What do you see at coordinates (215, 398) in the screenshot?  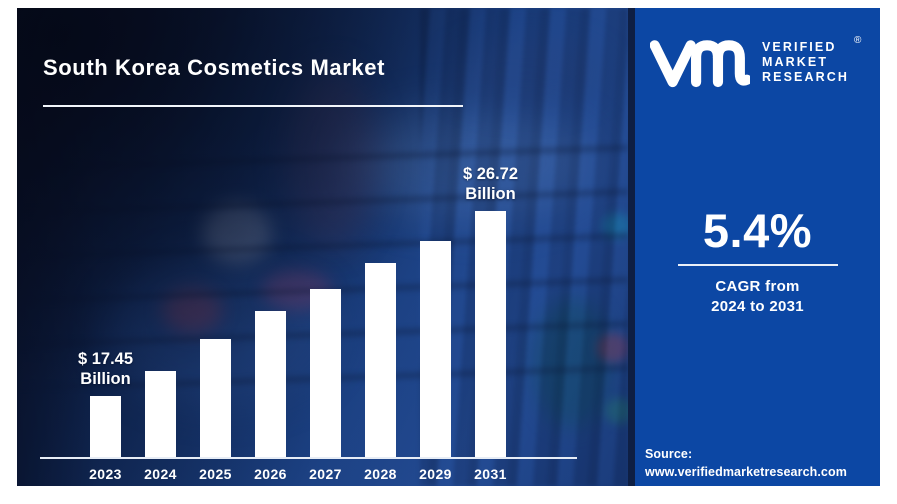 I see `bar-2025` at bounding box center [215, 398].